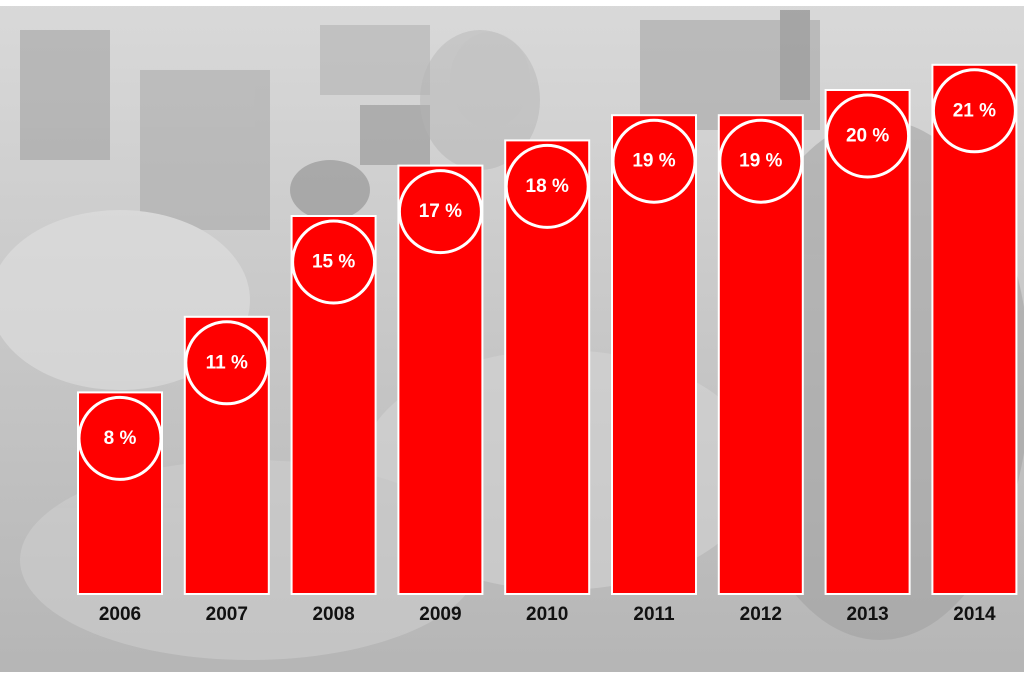  What do you see at coordinates (512, 677) in the screenshot?
I see `background-bottom-edge` at bounding box center [512, 677].